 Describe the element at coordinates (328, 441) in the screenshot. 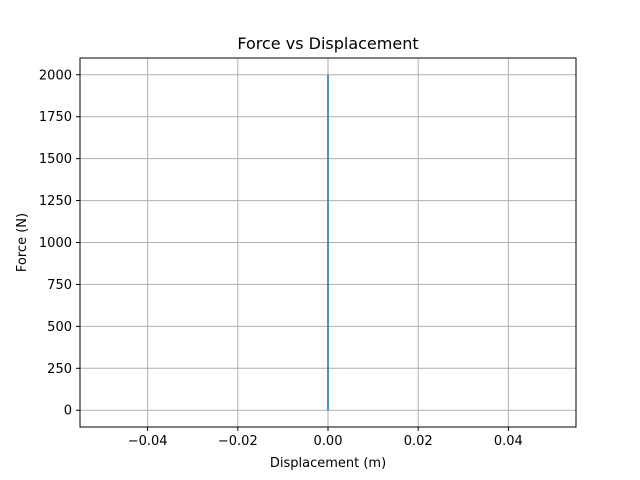

I see `x-tick-label: 0.00` at that location.